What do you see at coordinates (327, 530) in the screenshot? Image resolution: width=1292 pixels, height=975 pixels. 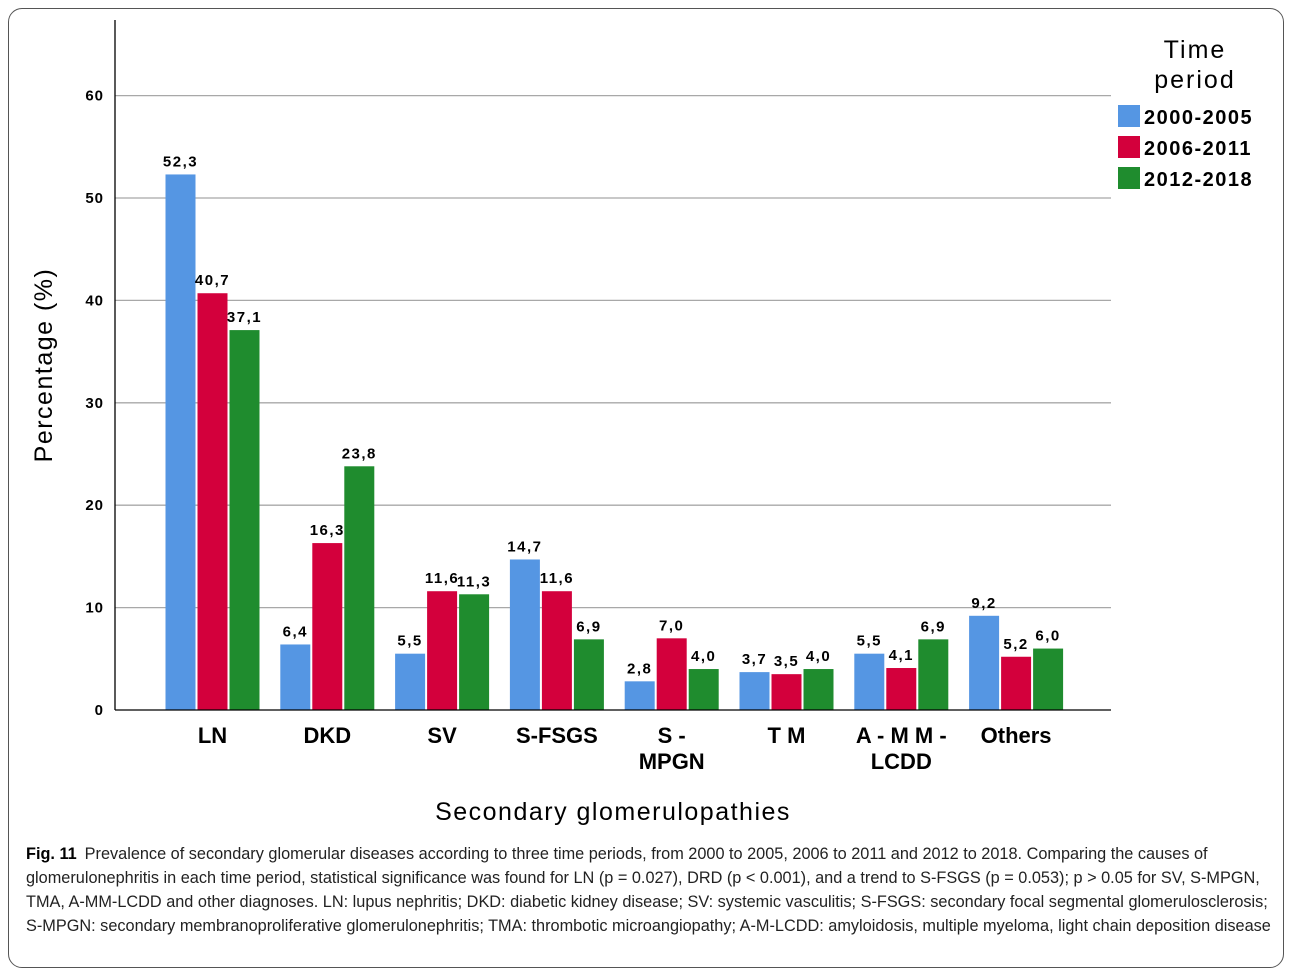 I see `data-label: 16,3` at bounding box center [327, 530].